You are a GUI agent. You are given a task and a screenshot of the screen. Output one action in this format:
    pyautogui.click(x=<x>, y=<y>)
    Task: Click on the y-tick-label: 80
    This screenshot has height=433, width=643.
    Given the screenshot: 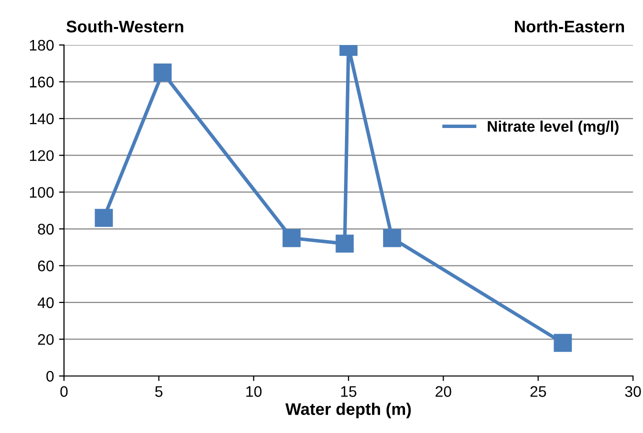 What is the action you would take?
    pyautogui.click(x=46, y=229)
    